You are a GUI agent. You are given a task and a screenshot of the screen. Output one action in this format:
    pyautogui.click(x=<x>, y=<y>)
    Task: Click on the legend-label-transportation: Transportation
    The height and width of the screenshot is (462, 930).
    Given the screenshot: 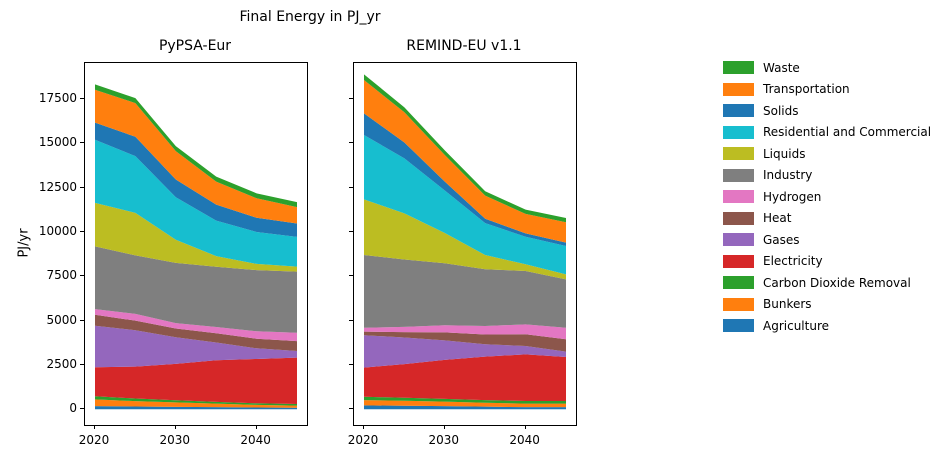 What is the action you would take?
    pyautogui.click(x=806, y=89)
    